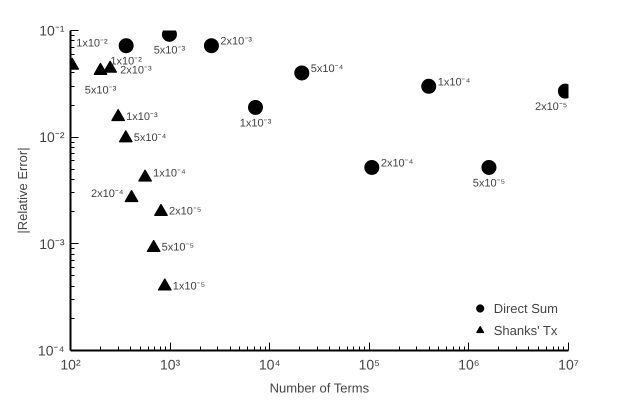 The image size is (623, 400). I want to click on legend-label: Direct Sum, so click(526, 308).